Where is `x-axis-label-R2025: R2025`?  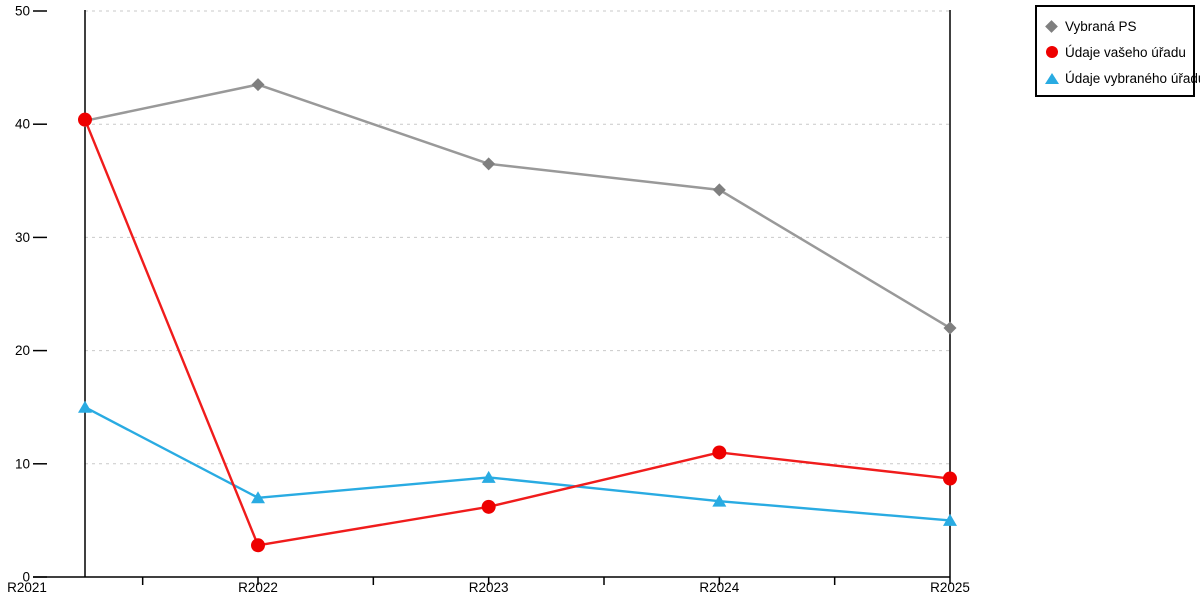
x-axis-label-R2025: R2025 is located at coordinates (950, 587).